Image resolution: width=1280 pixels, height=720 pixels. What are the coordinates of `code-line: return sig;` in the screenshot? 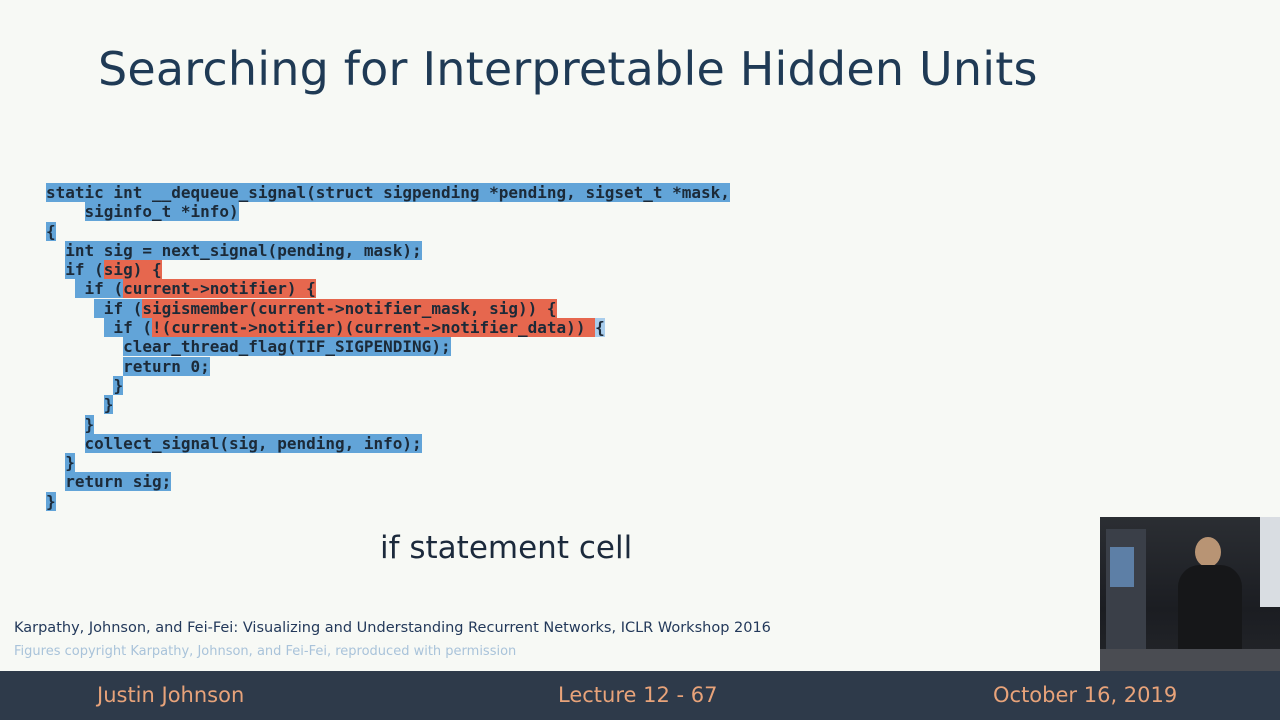 It's located at (663, 482).